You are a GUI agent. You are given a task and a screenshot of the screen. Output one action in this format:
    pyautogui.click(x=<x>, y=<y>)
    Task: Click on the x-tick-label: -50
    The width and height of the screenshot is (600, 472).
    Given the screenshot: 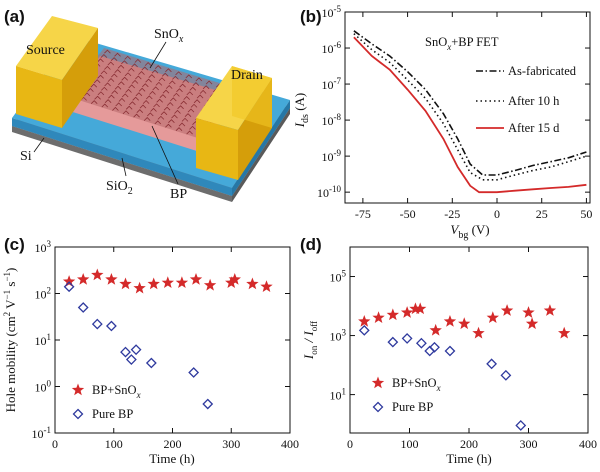 What is the action you would take?
    pyautogui.click(x=408, y=214)
    